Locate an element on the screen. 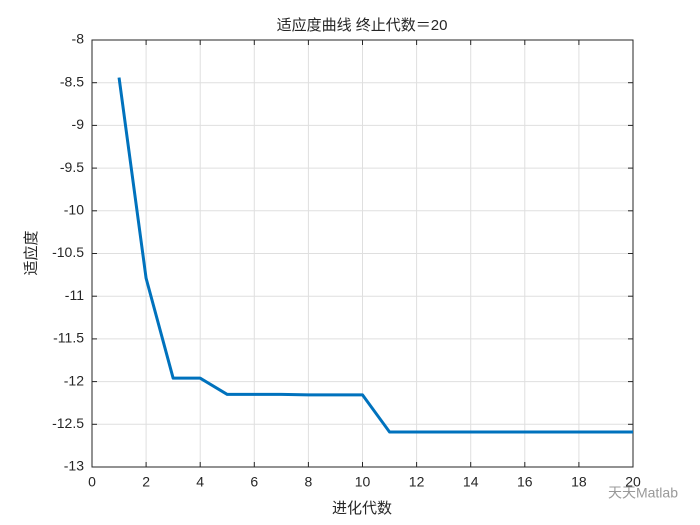 The image size is (700, 525). y-tick-label: -13 is located at coordinates (74, 466).